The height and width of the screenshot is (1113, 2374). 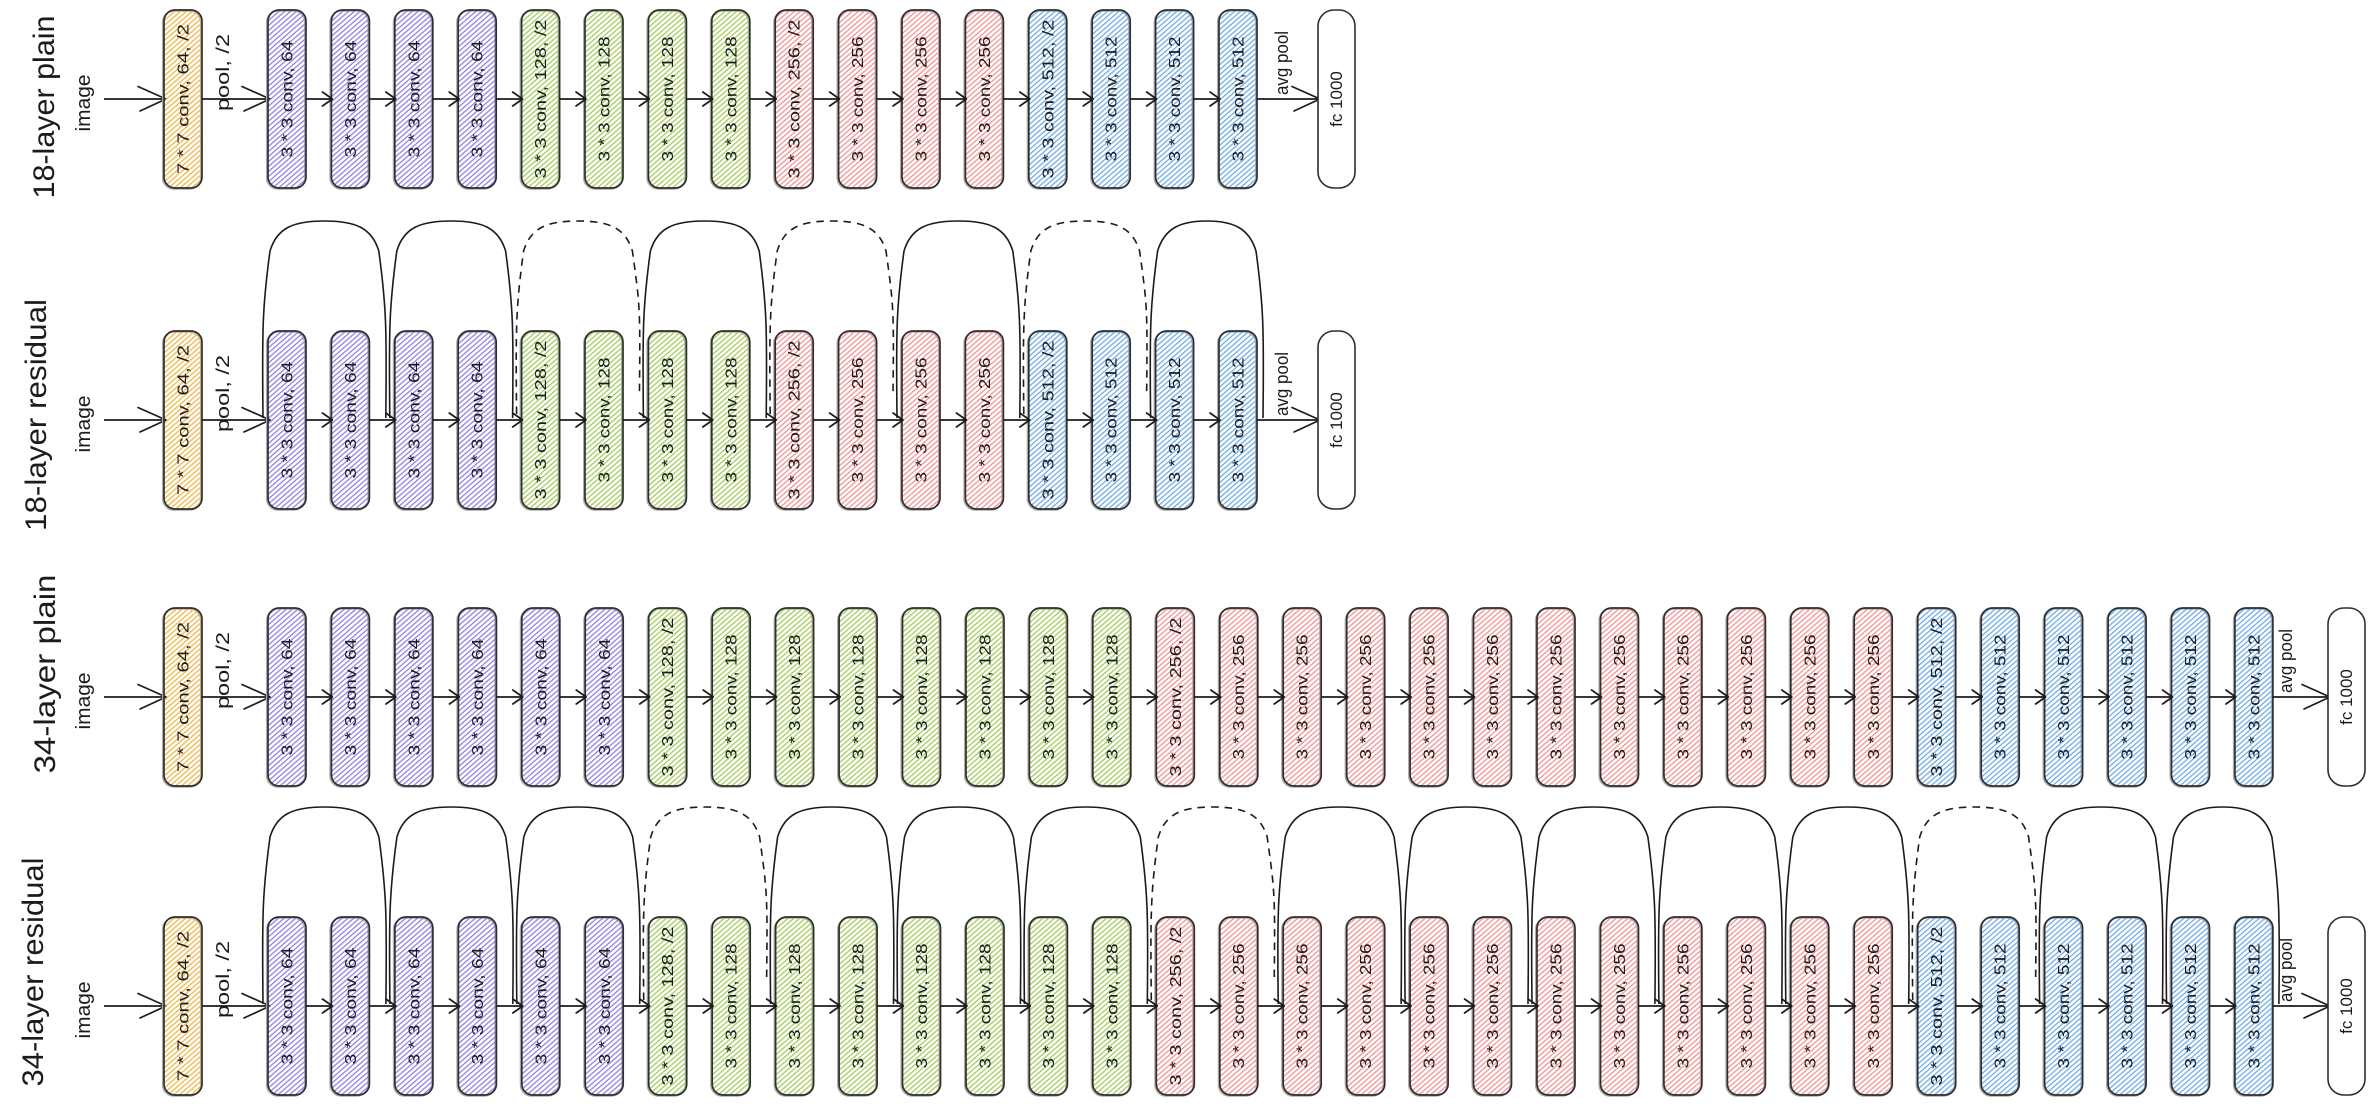 I want to click on svg-text: 34-layer plain, so click(x=45, y=674).